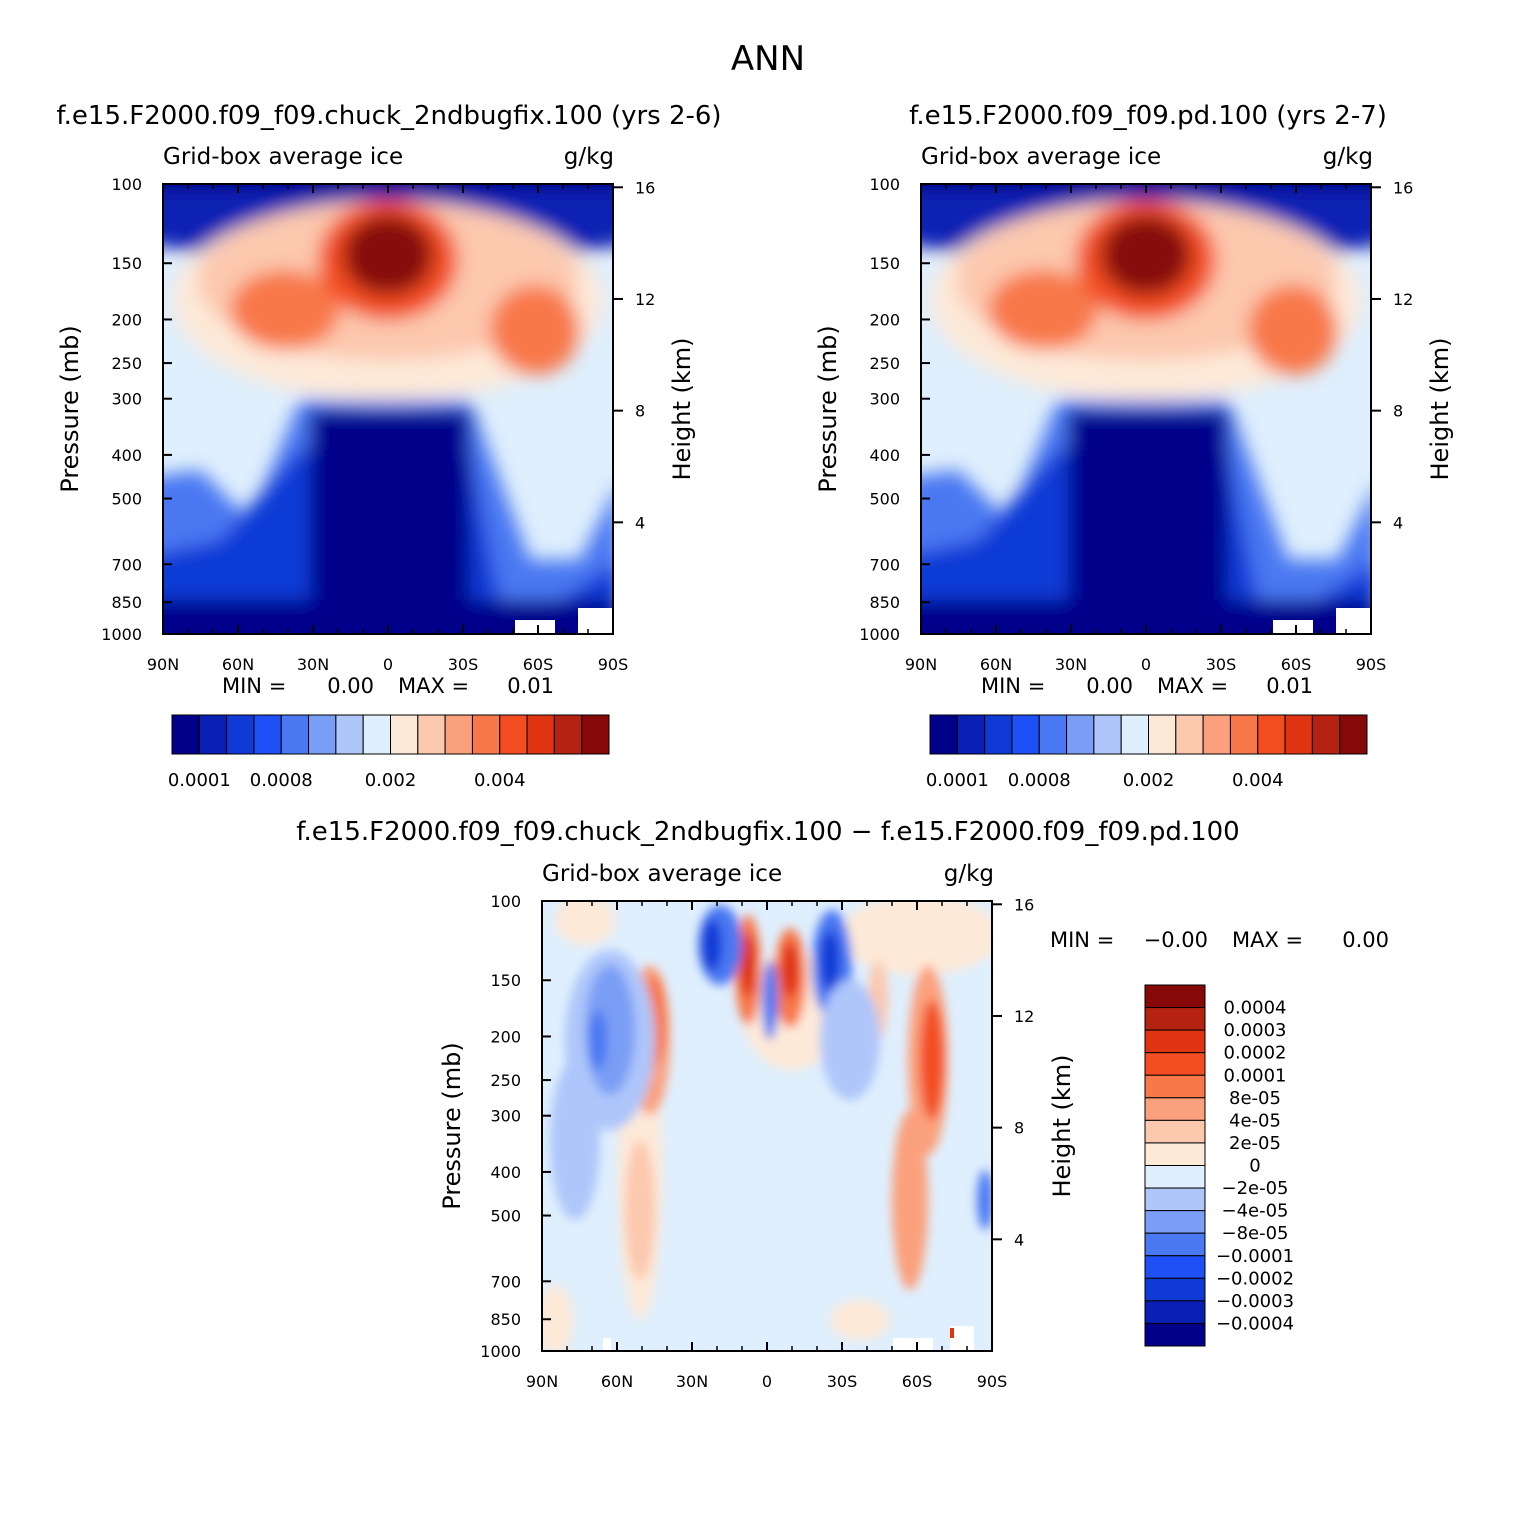 The image size is (1535, 1533). I want to click on y-tick-label: 850, so click(126, 602).